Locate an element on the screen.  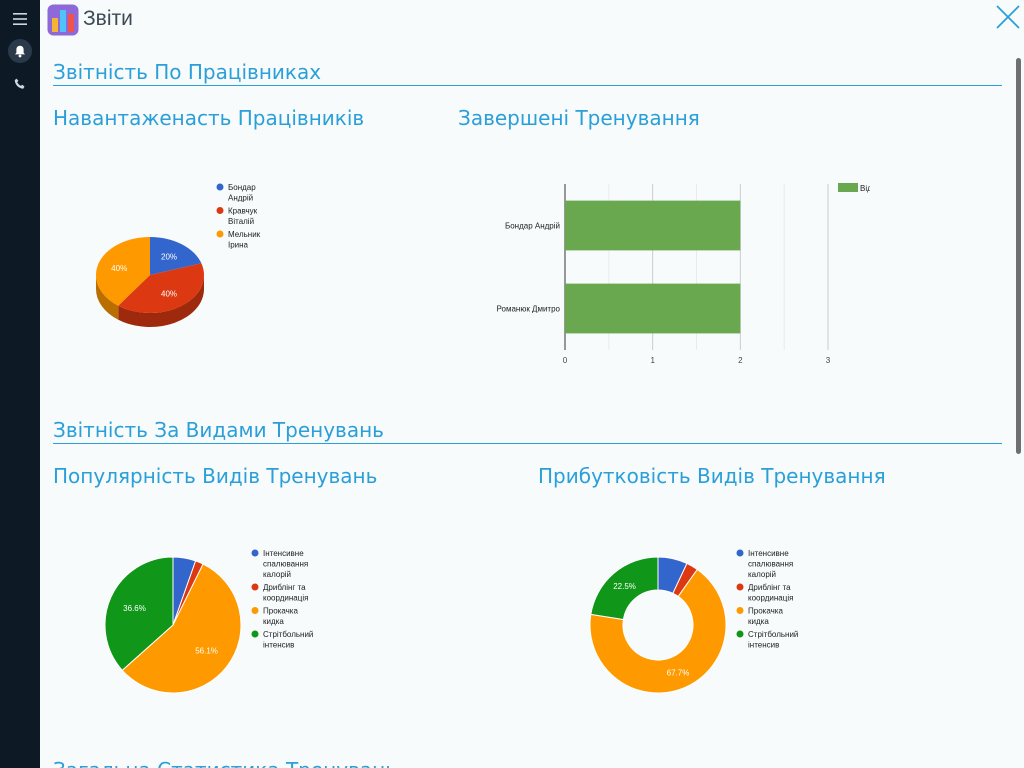
slice-data-label: 56.1% is located at coordinates (206, 651).